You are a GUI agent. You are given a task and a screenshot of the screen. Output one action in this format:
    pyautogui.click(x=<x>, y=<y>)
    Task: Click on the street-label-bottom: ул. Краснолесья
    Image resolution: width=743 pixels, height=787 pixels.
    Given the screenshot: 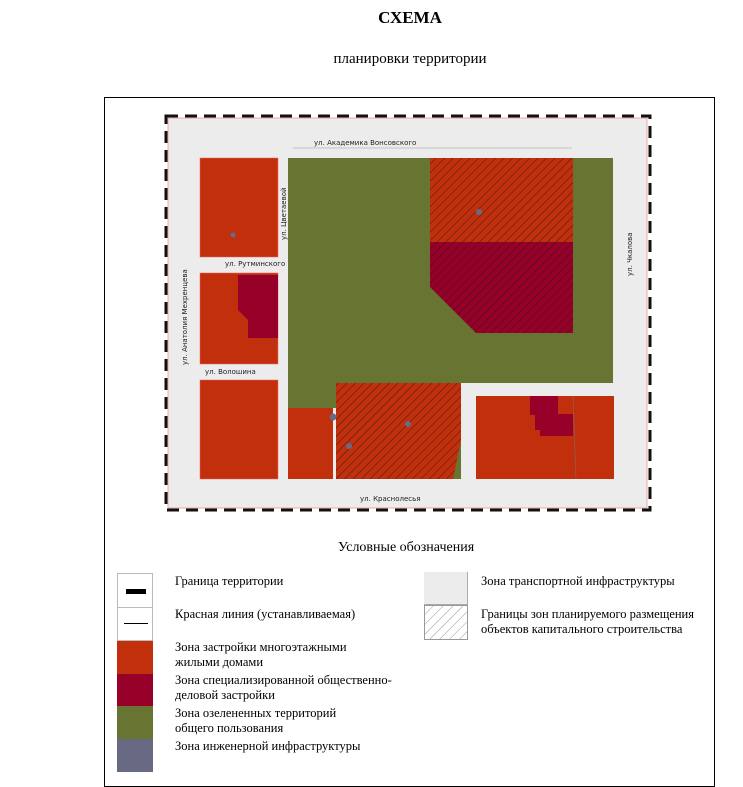 What is the action you would take?
    pyautogui.click(x=390, y=499)
    